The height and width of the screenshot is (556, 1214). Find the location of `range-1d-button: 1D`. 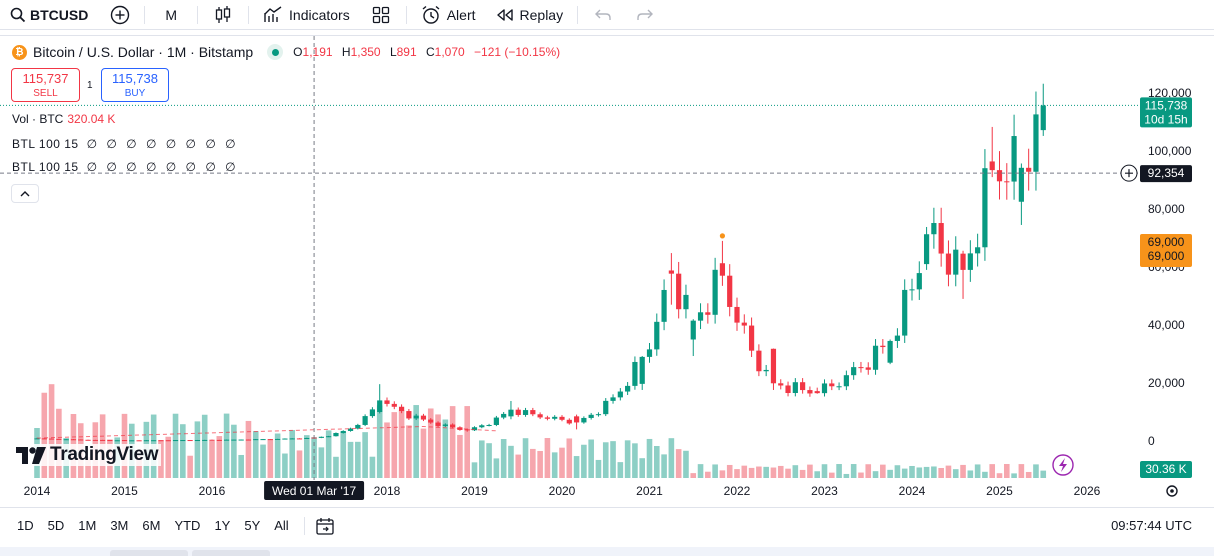

range-1d-button: 1D is located at coordinates (25, 525).